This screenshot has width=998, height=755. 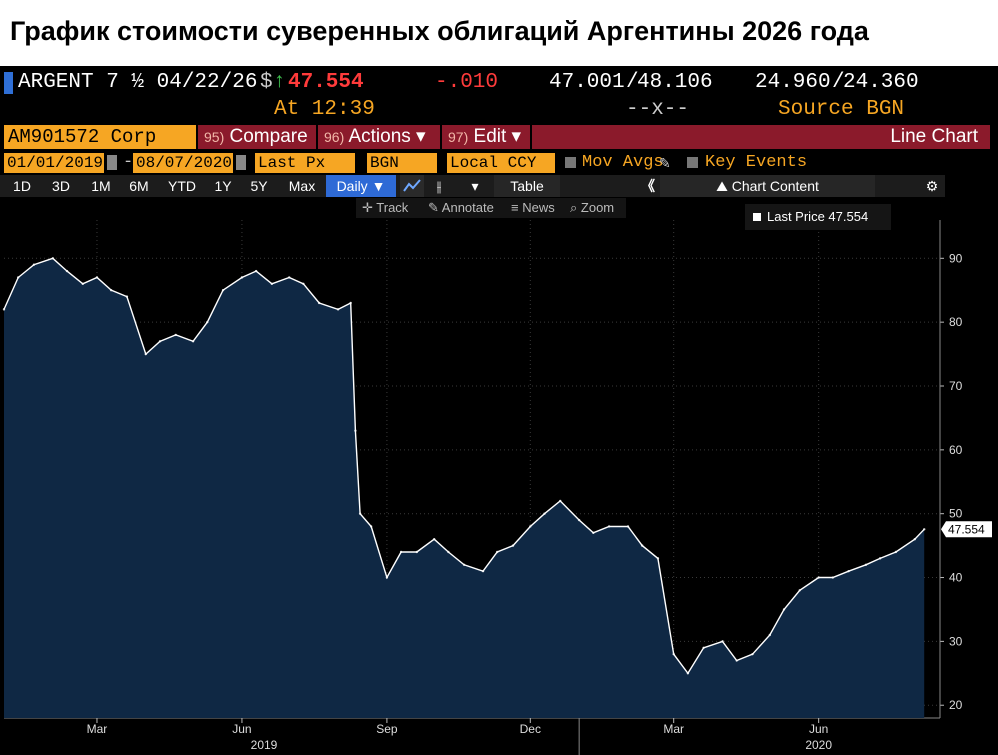 I want to click on edit-button: 97) Edit ▾, so click(x=486, y=137).